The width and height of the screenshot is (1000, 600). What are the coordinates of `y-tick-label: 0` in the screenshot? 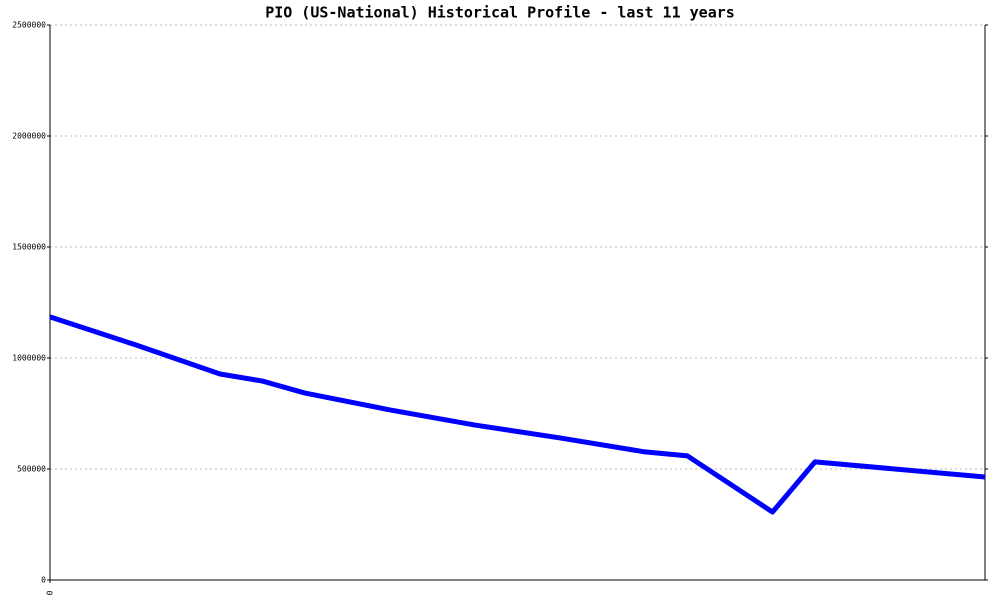 It's located at (43, 580).